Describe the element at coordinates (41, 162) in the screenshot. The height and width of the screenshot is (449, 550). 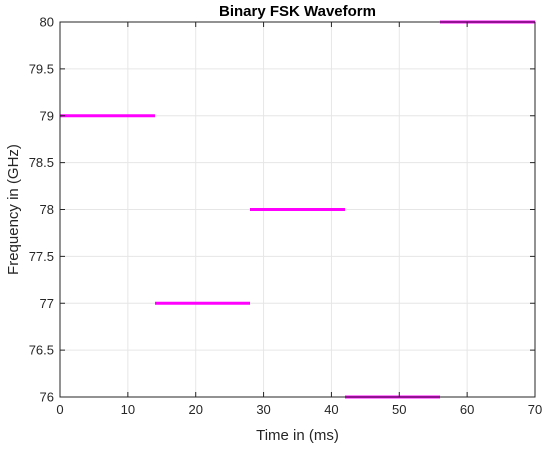
I see `y-tick-label: 78.5` at that location.